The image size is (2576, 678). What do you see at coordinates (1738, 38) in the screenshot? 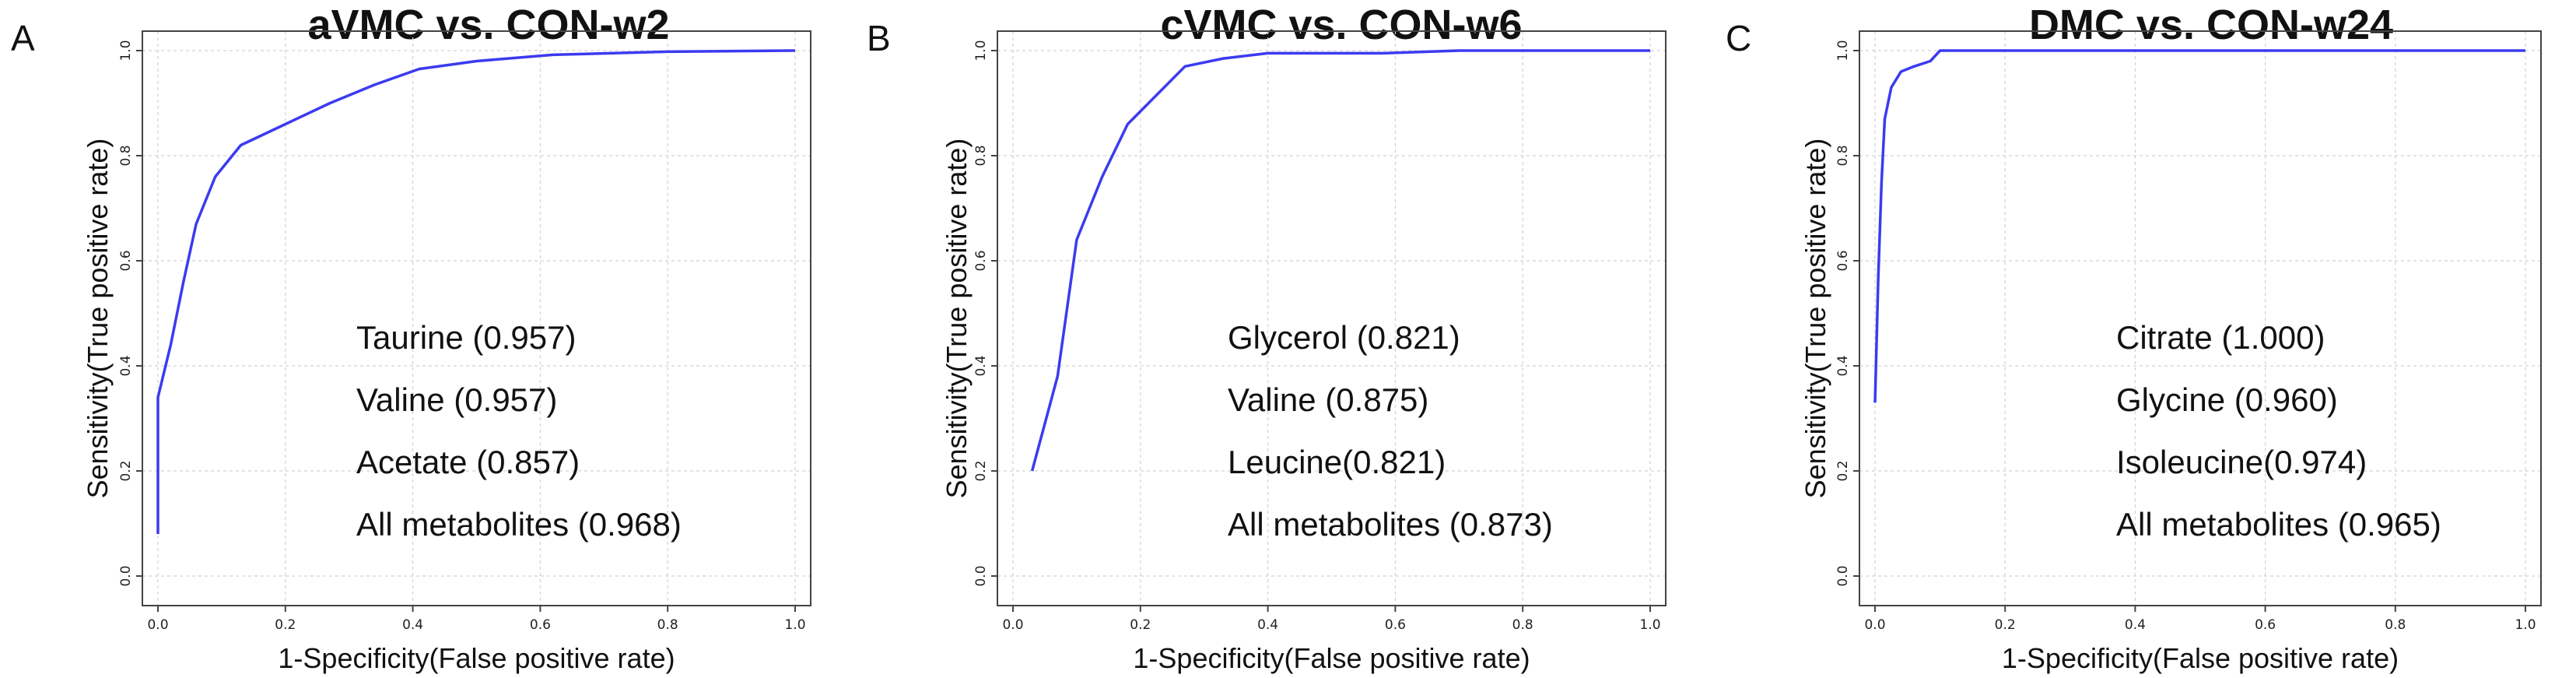
I see `panel-letter: C` at bounding box center [1738, 38].